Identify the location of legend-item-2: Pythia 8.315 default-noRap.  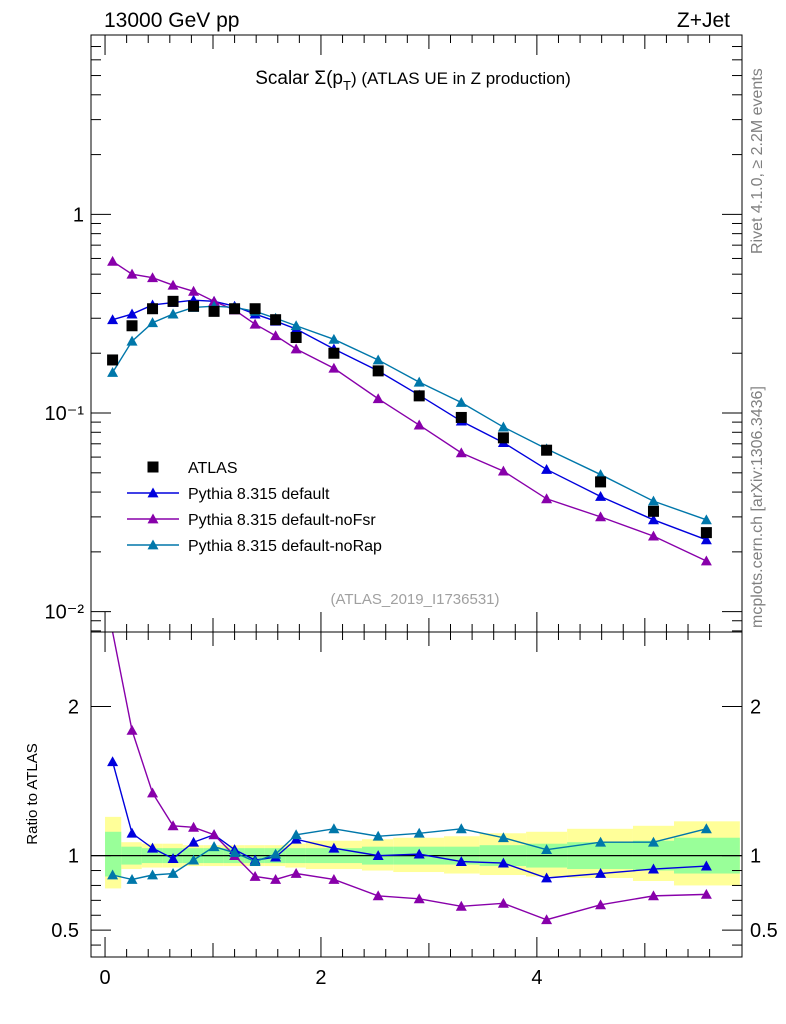
(254, 546).